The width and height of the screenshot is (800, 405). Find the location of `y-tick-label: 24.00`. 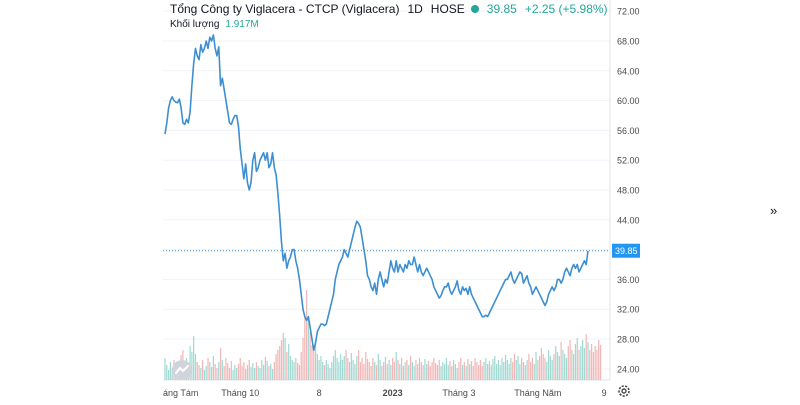

y-tick-label: 24.00 is located at coordinates (628, 369).